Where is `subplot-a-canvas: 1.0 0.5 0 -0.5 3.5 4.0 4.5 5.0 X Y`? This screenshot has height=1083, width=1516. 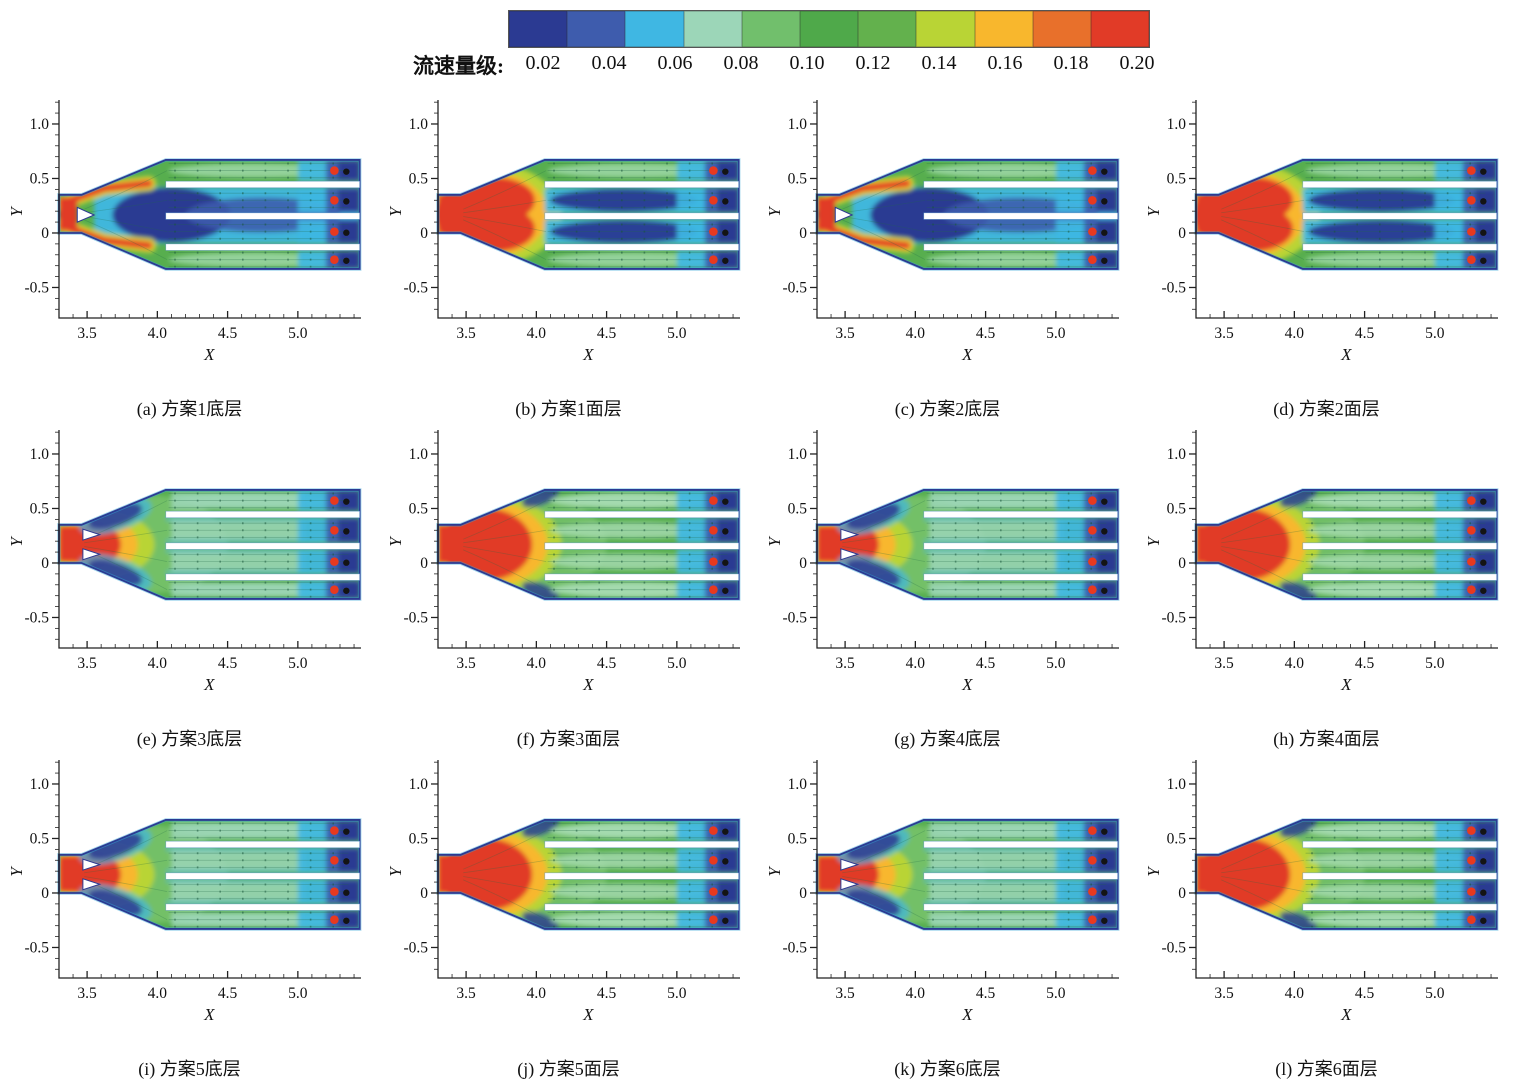
subplot-a-canvas: 1.0 0.5 0 -0.5 3.5 4.0 4.5 5.0 X Y is located at coordinates (185, 232).